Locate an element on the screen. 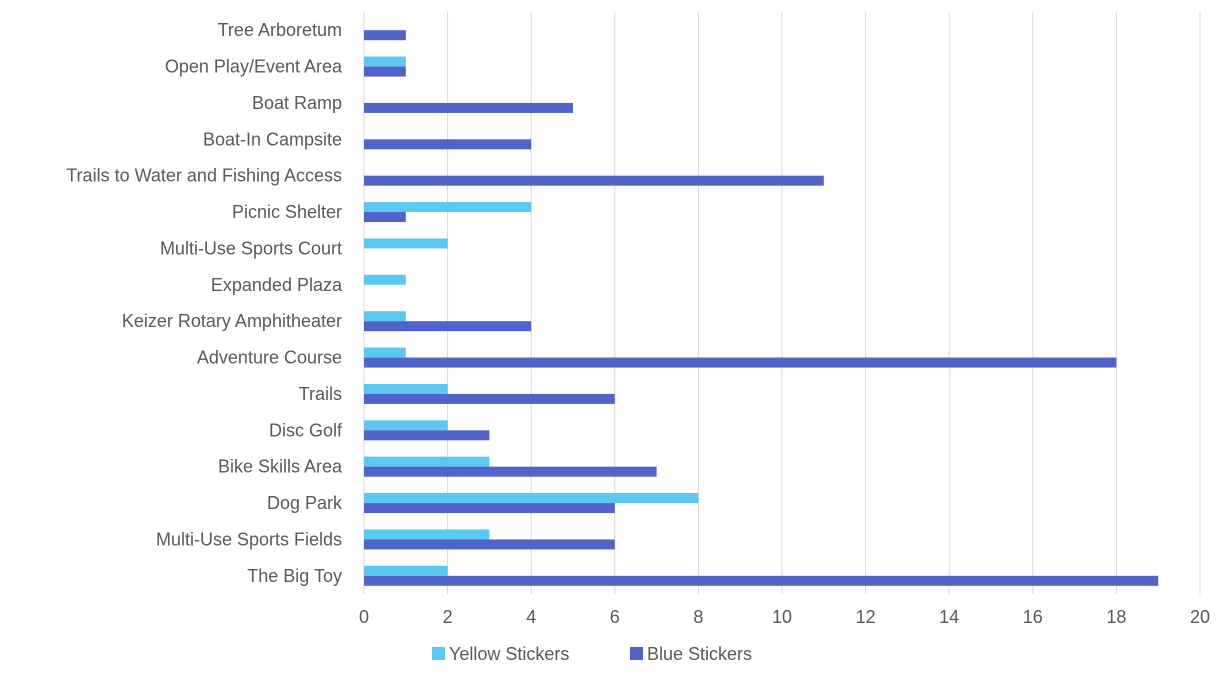 Image resolution: width=1220 pixels, height=681 pixels. x-tick-label: 2 is located at coordinates (448, 617).